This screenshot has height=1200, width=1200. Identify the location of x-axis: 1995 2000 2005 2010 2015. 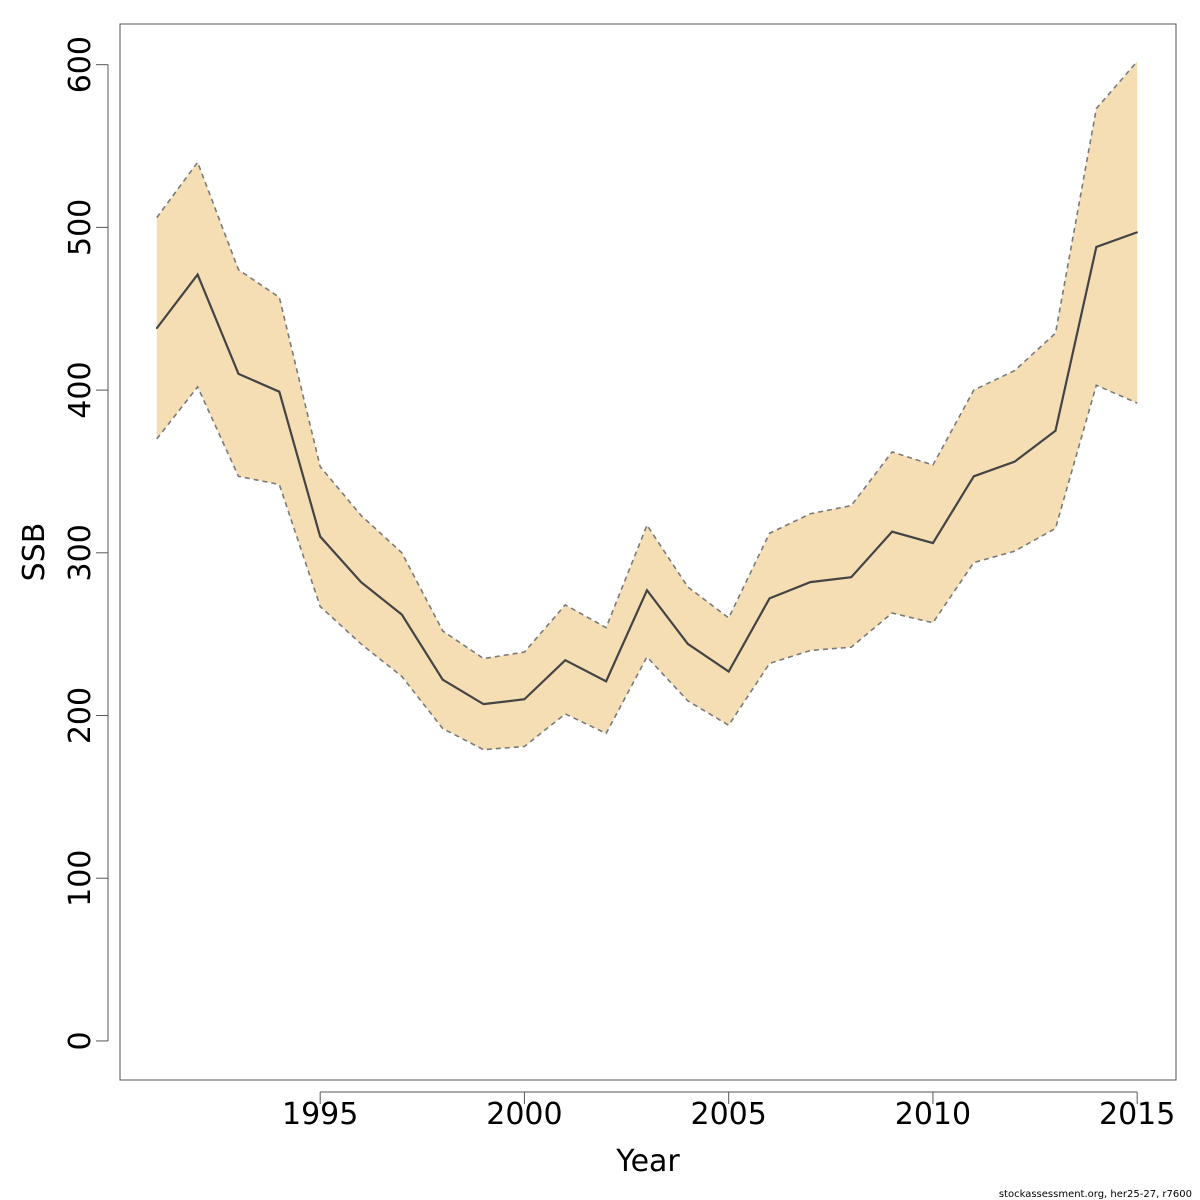
(728, 1111).